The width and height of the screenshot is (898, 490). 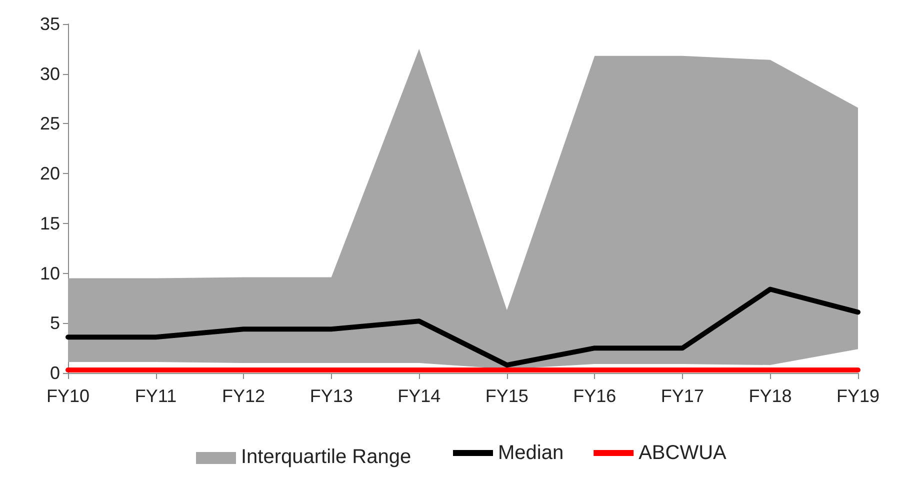 I want to click on y-tick-label: 25, so click(x=50, y=124).